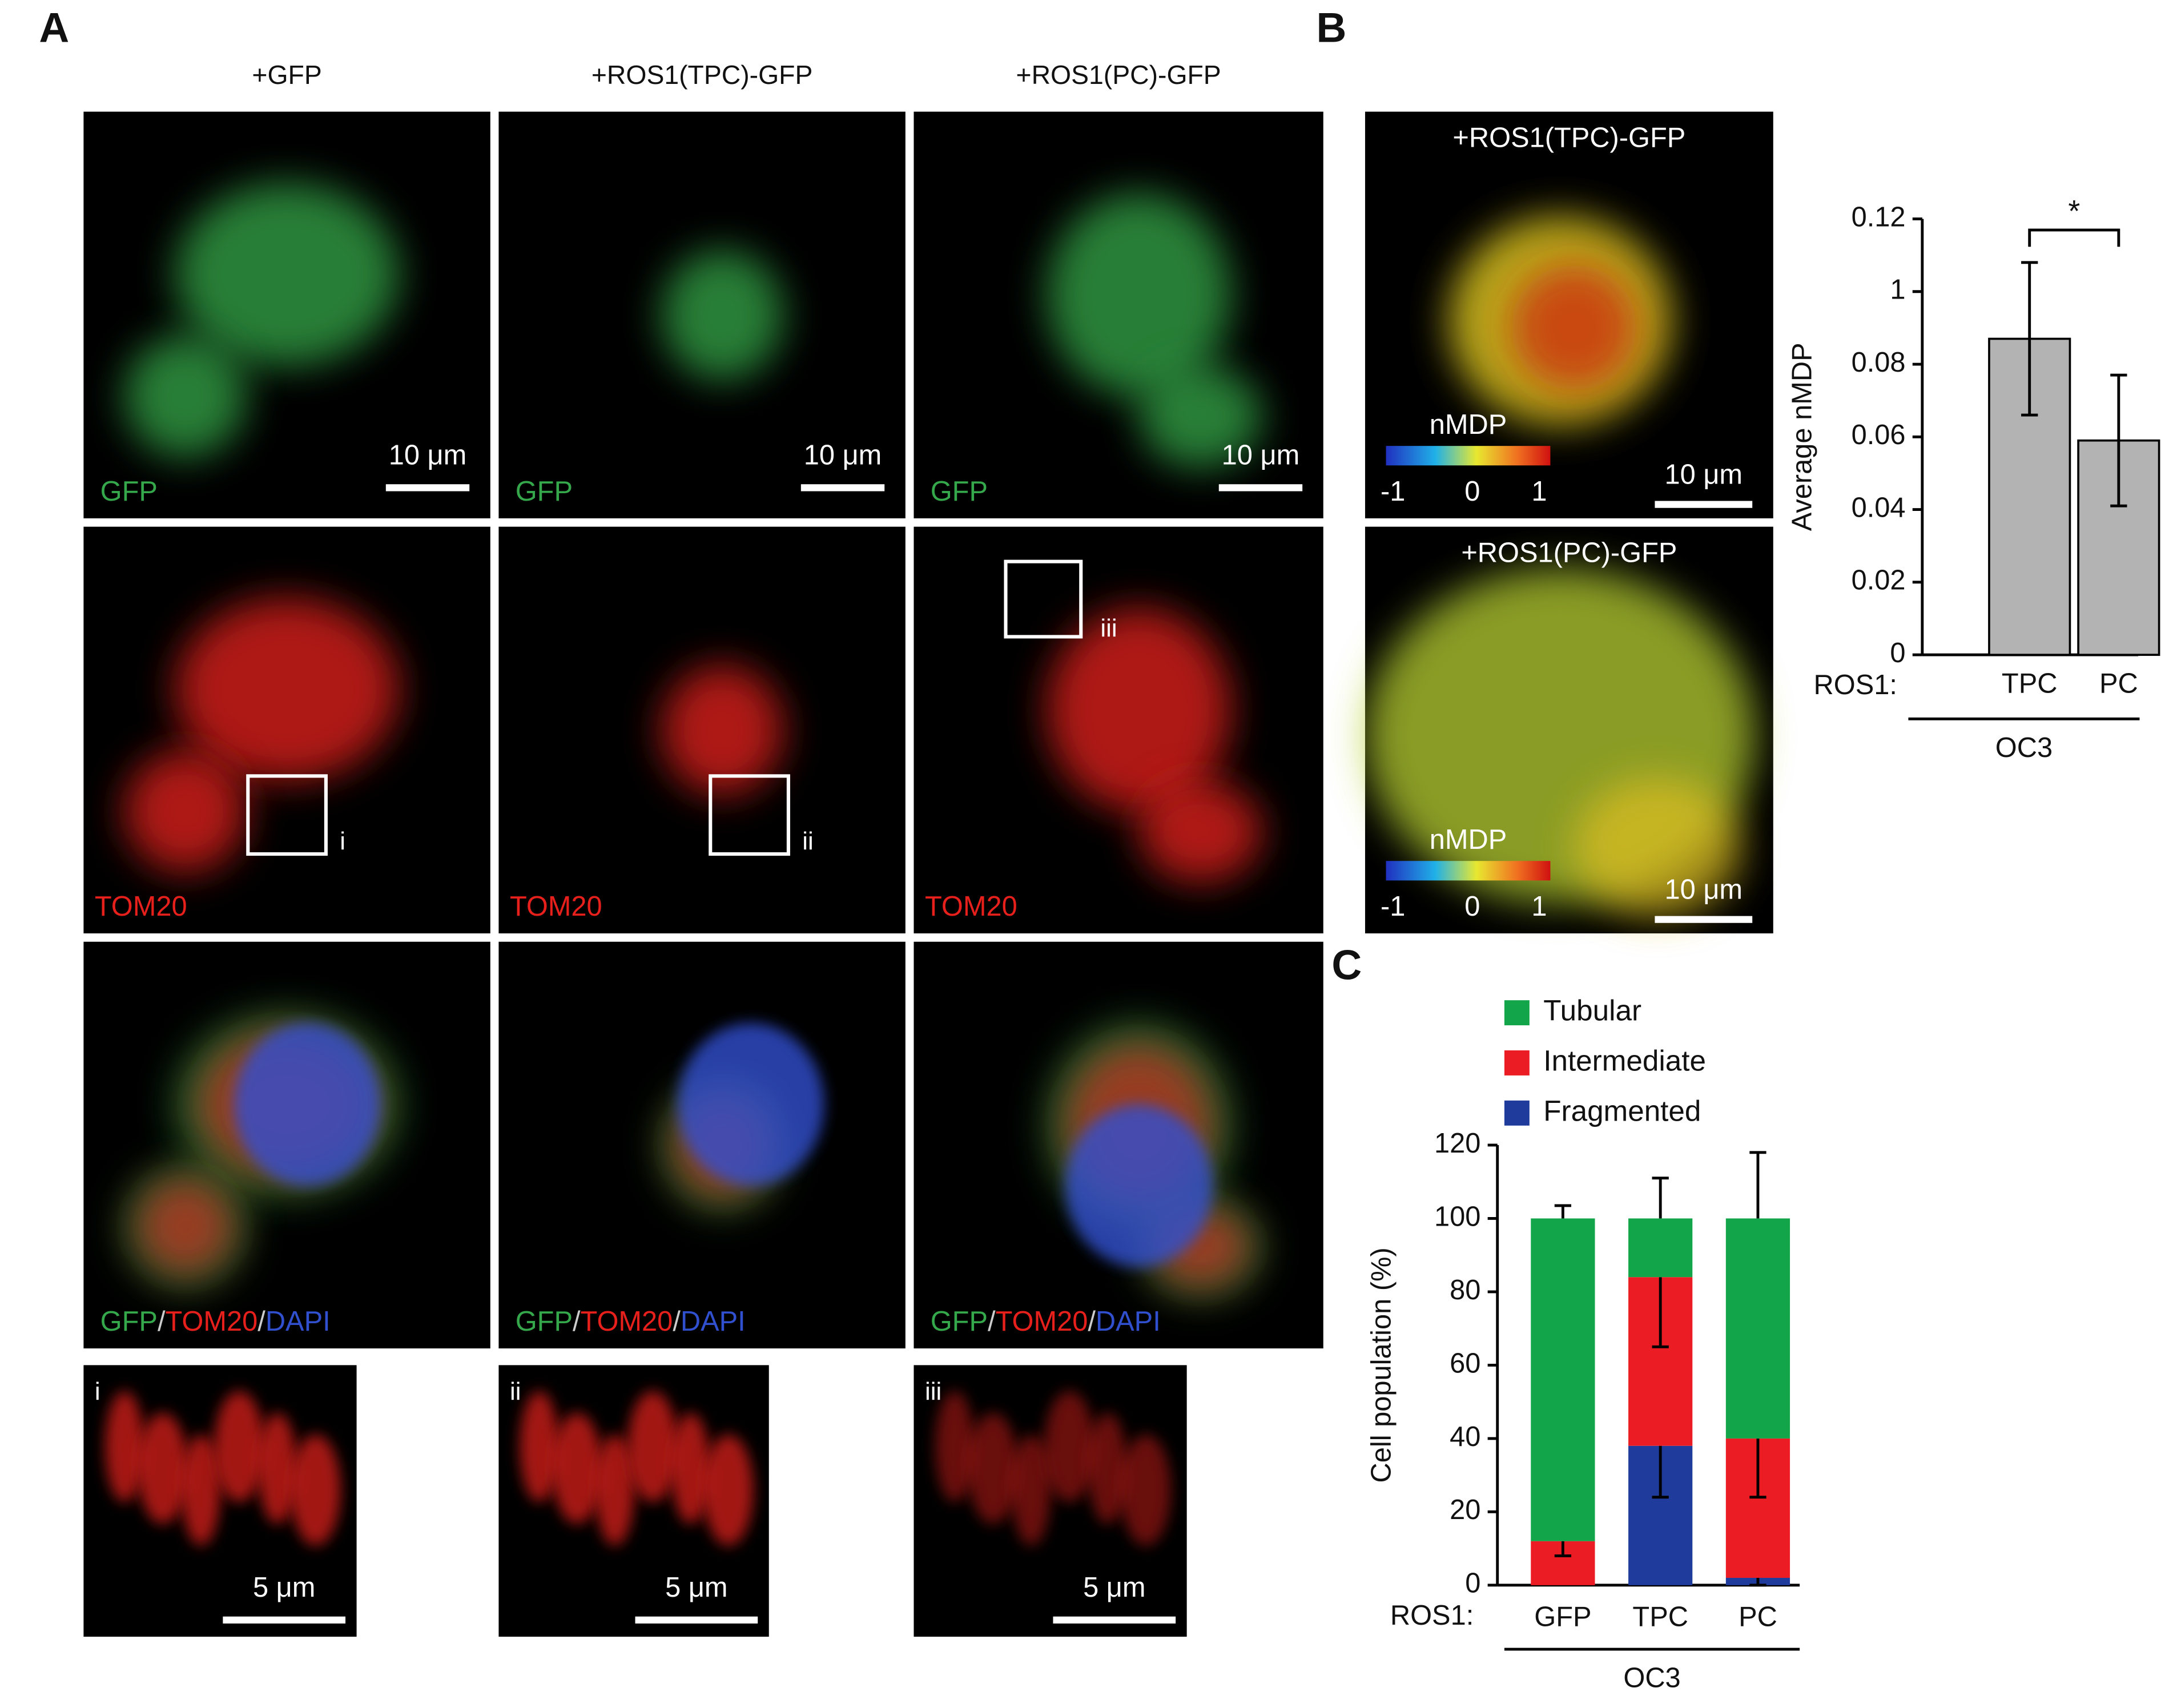 The image size is (2173, 1708). What do you see at coordinates (1879, 580) in the screenshot?
I see `y-tick-label: 0.02` at bounding box center [1879, 580].